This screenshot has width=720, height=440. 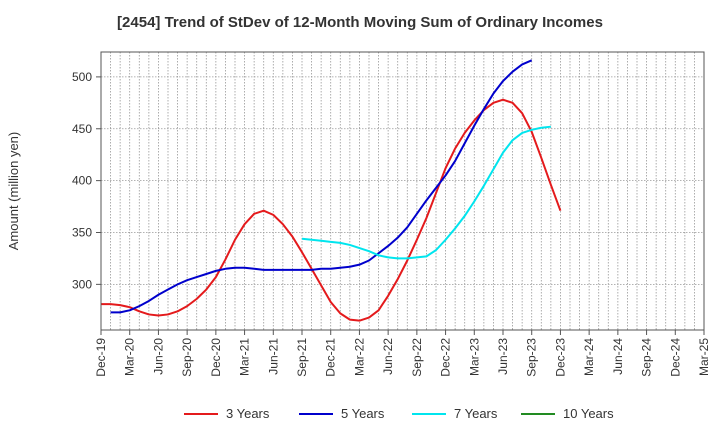 I want to click on series-line-7-years, so click(x=426, y=192).